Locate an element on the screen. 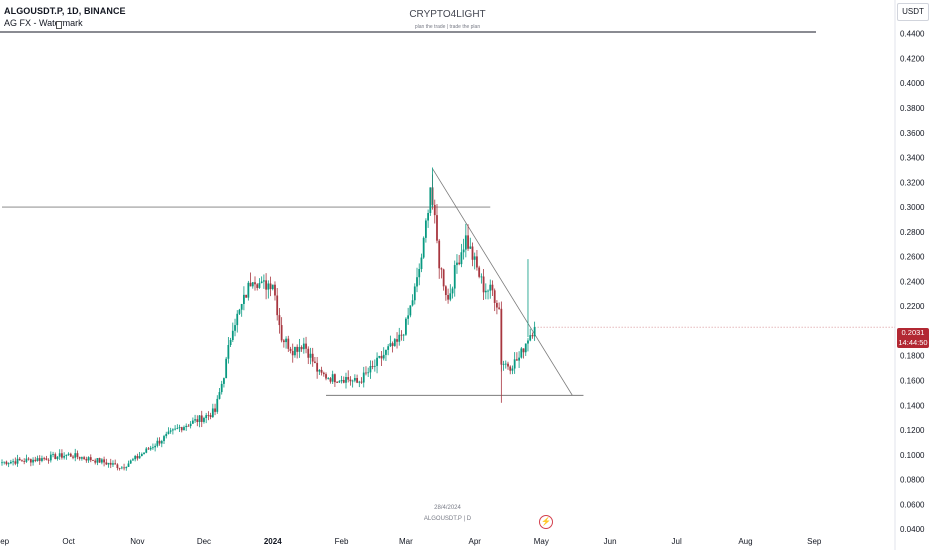  indicator-label: AG FX - Watermark is located at coordinates (43, 23).